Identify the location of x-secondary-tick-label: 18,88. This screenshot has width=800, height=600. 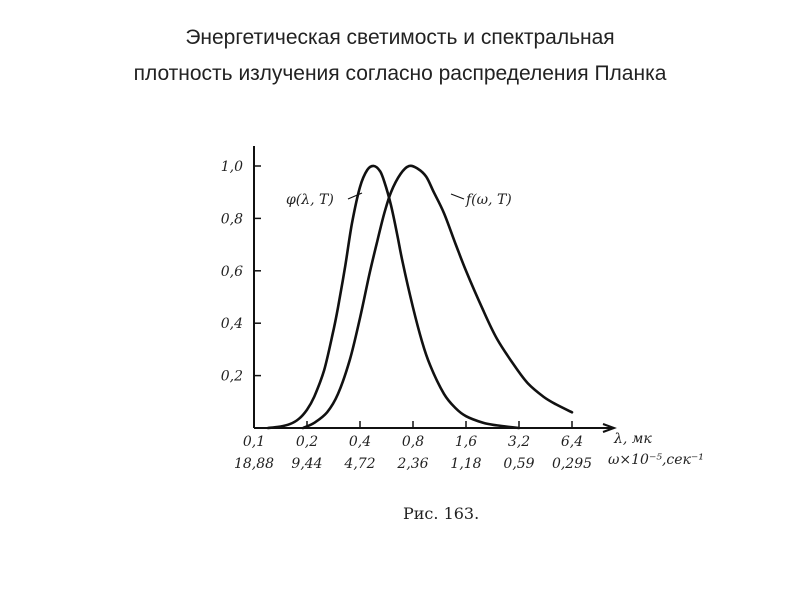
(254, 464).